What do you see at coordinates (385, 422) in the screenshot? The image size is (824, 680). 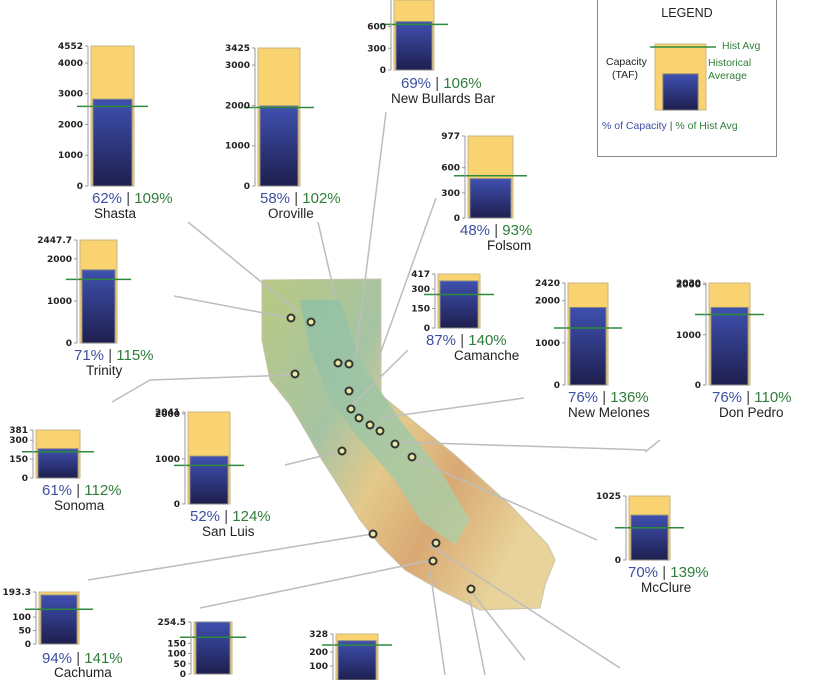 I see `central-valley` at bounding box center [385, 422].